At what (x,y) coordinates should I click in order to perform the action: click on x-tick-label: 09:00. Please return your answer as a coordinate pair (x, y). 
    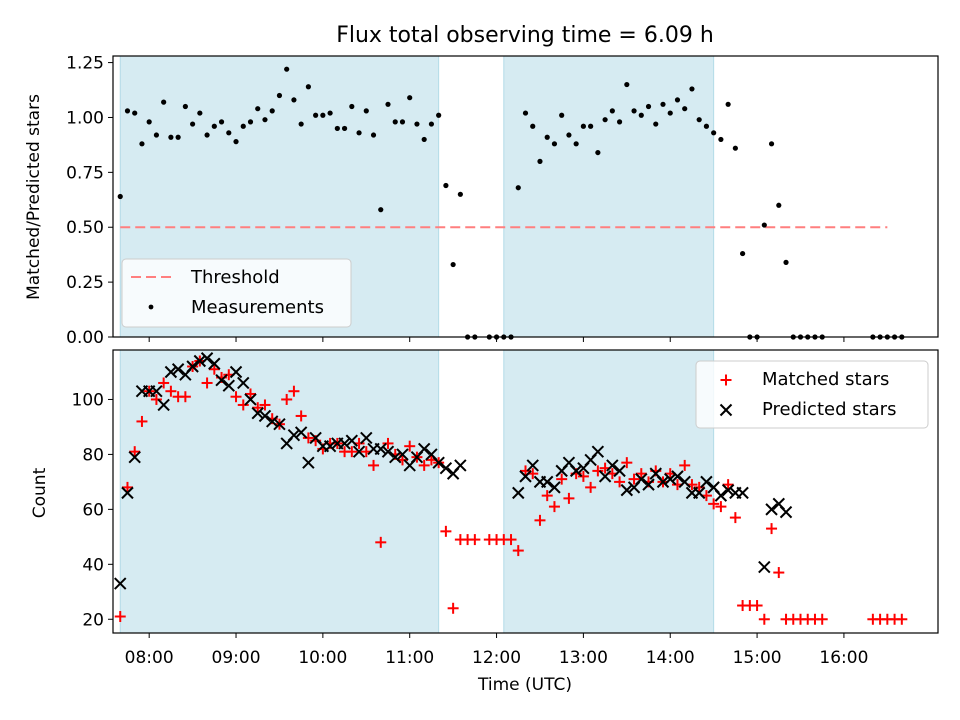
    Looking at the image, I should click on (236, 658).